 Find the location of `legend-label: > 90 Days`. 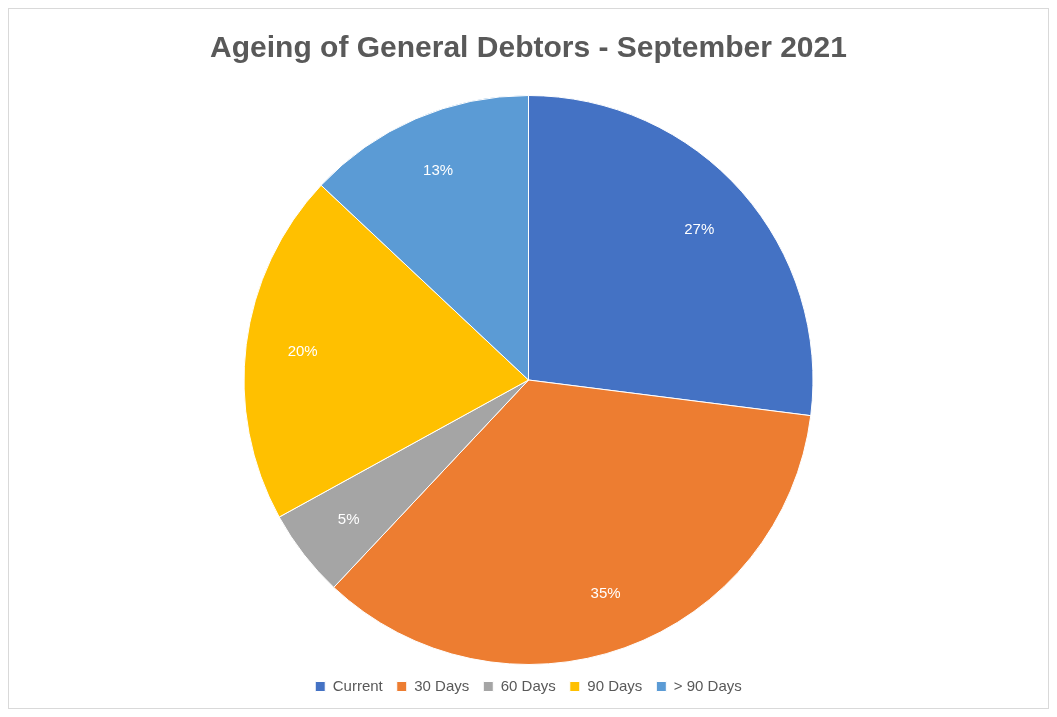

legend-label: > 90 Days is located at coordinates (707, 685).